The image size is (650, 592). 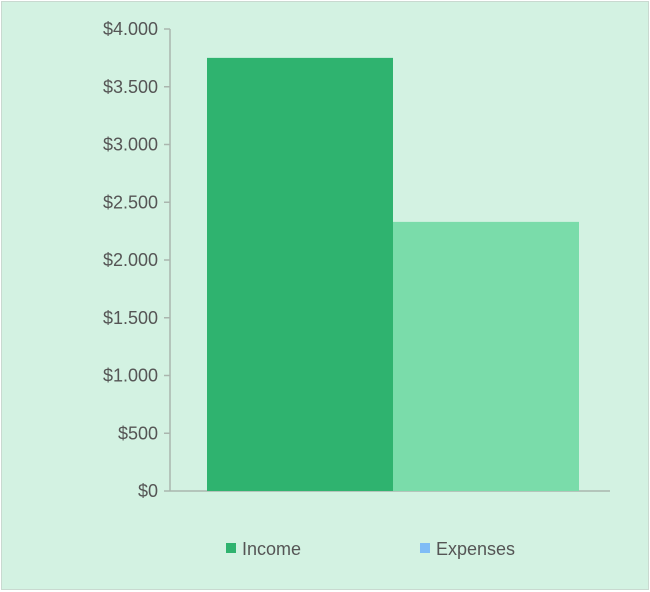 What do you see at coordinates (486, 356) in the screenshot?
I see `bar-expenses` at bounding box center [486, 356].